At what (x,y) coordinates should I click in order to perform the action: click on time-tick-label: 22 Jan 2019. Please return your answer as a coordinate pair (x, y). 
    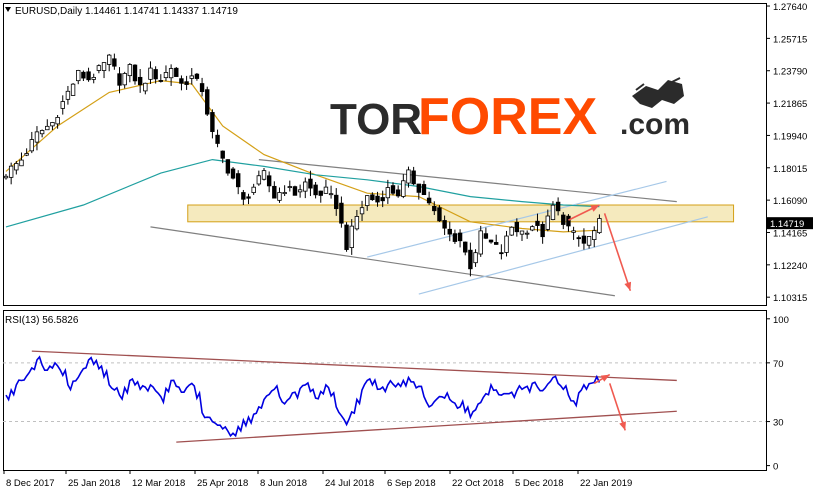
    Looking at the image, I should click on (606, 483).